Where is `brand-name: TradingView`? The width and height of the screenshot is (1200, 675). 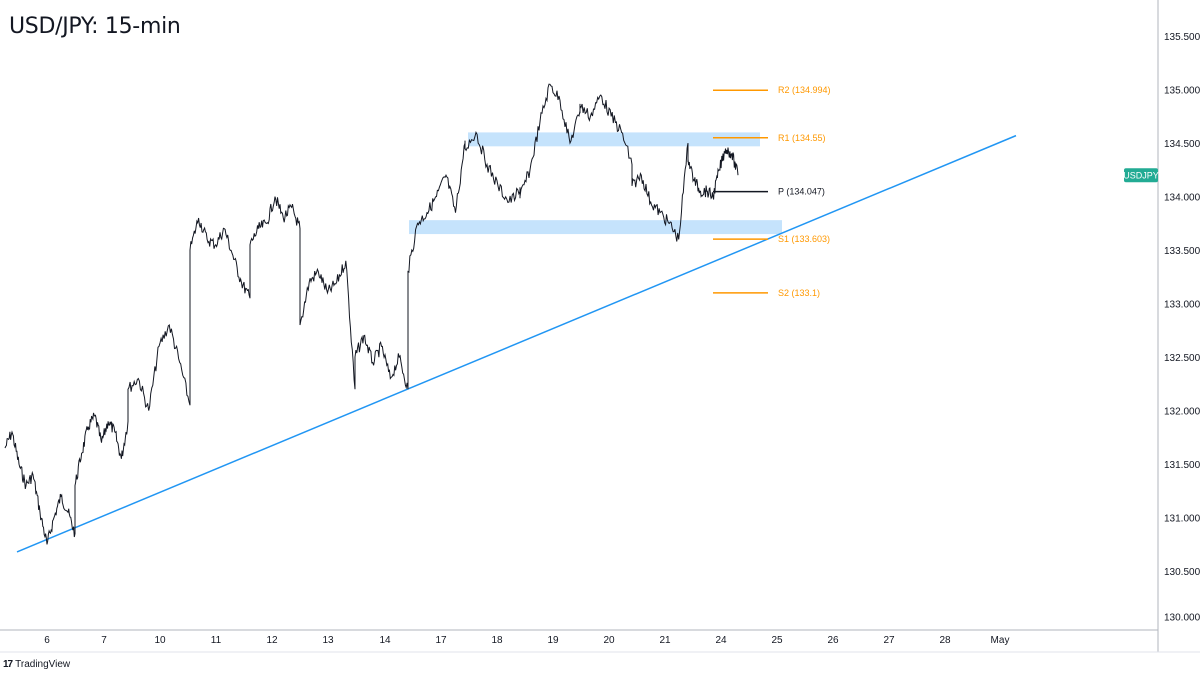
brand-name: TradingView is located at coordinates (43, 664).